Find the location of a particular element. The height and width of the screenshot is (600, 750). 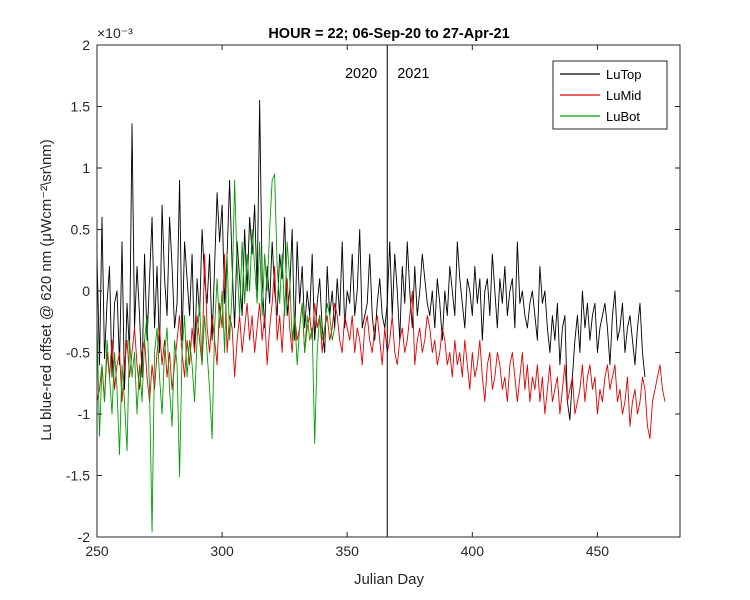

chart-title: HOUR = 22; 06-Sep-20 to 27-Apr-21 is located at coordinates (388, 34).